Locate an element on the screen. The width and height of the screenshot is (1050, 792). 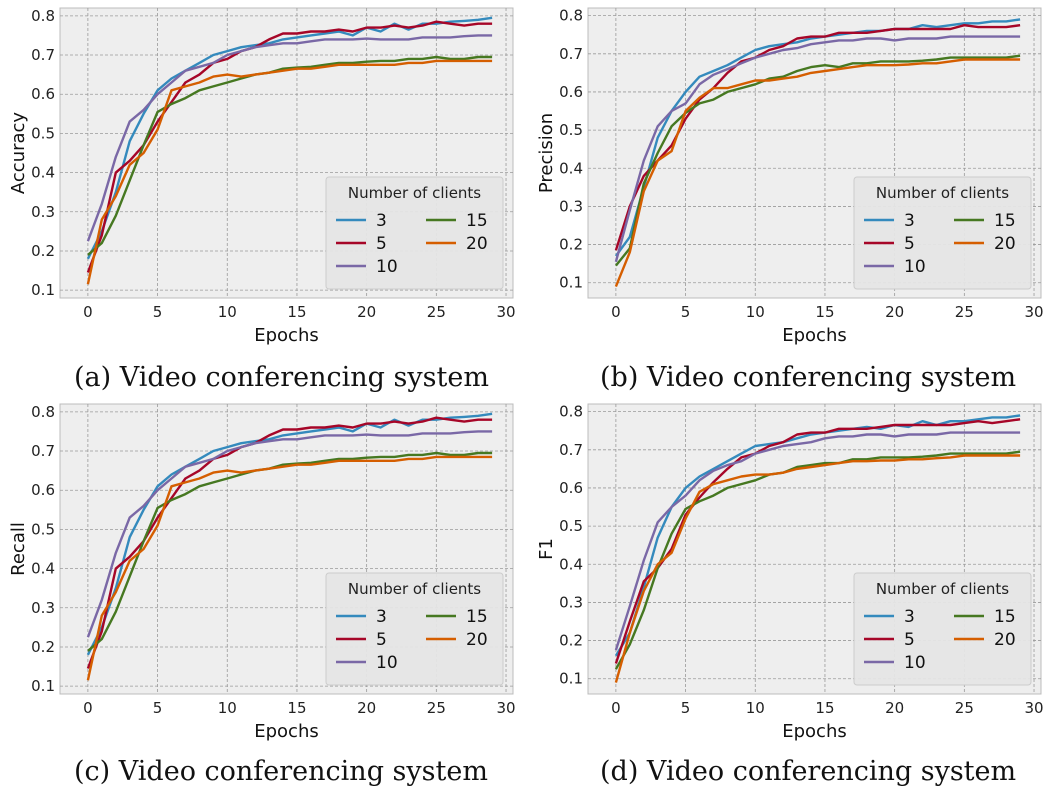
legend: Number of clients 3 5 10 15 20 is located at coordinates (414, 233).